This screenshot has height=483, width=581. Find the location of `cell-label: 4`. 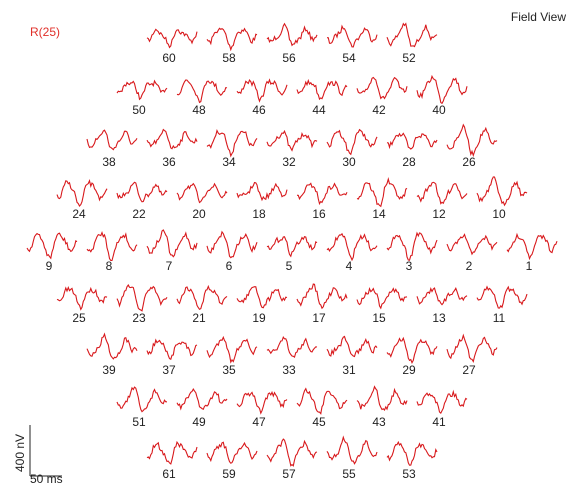

cell-label: 4 is located at coordinates (349, 266).